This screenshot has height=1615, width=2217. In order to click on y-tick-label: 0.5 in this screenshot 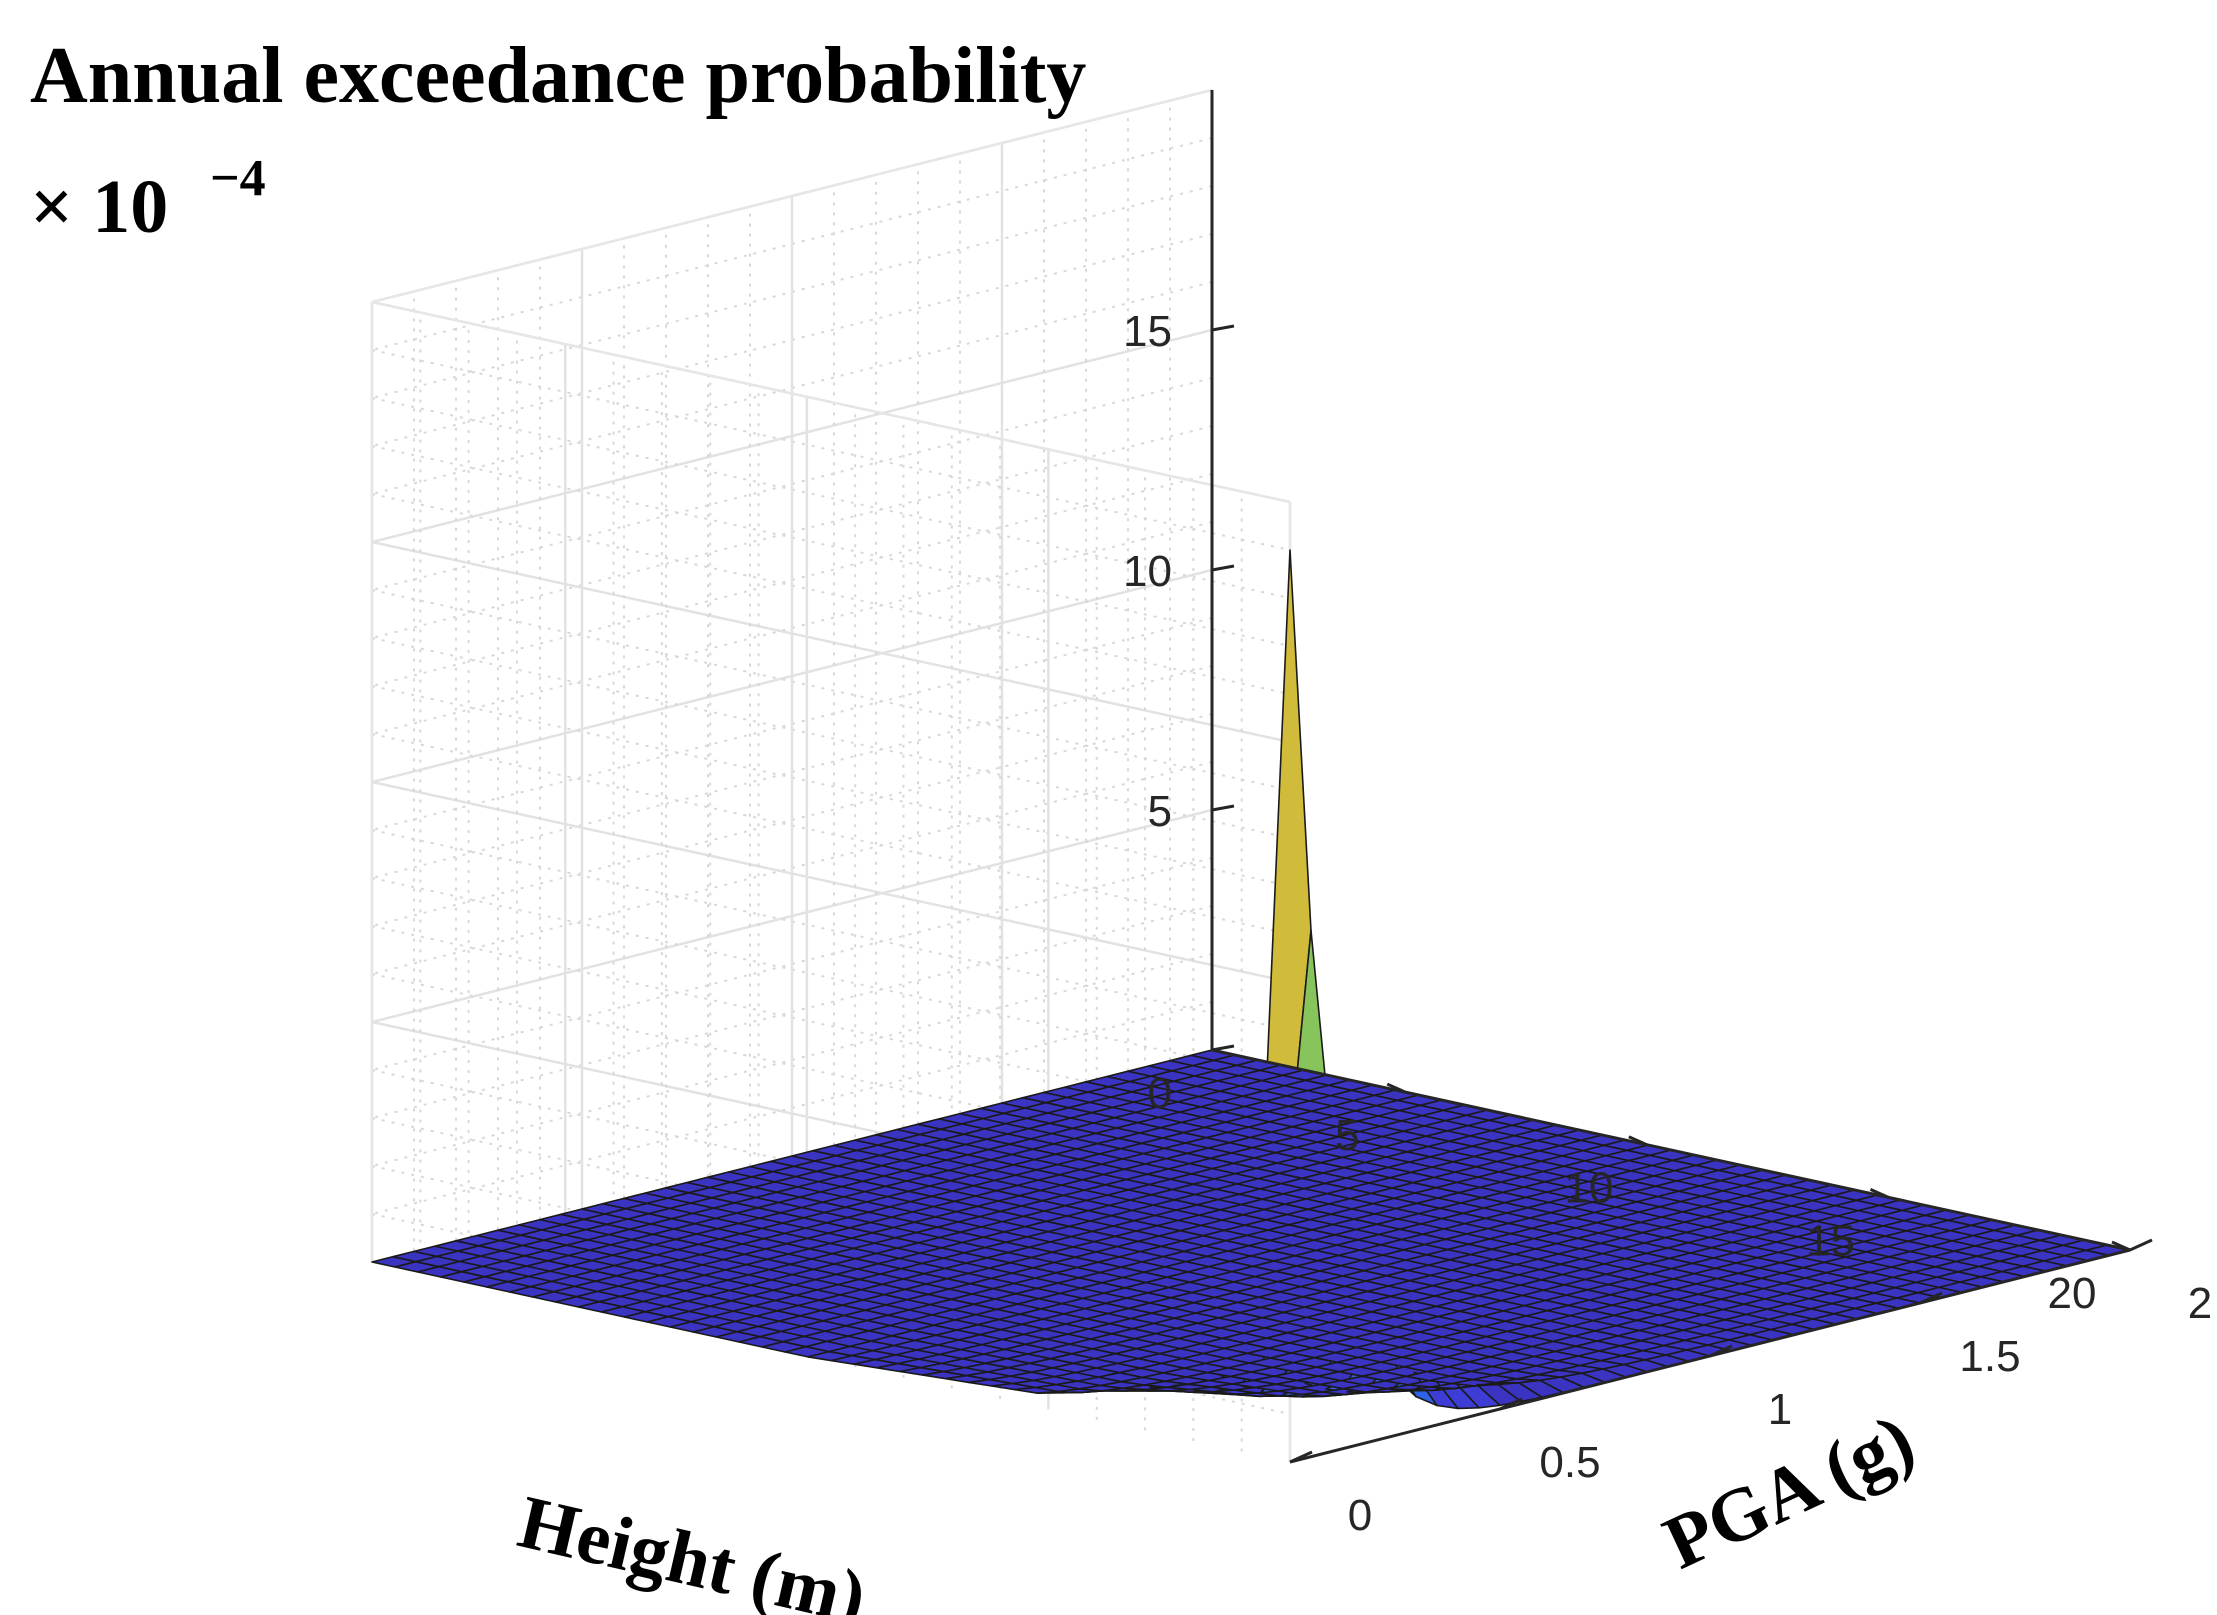, I will do `click(1569, 1462)`.